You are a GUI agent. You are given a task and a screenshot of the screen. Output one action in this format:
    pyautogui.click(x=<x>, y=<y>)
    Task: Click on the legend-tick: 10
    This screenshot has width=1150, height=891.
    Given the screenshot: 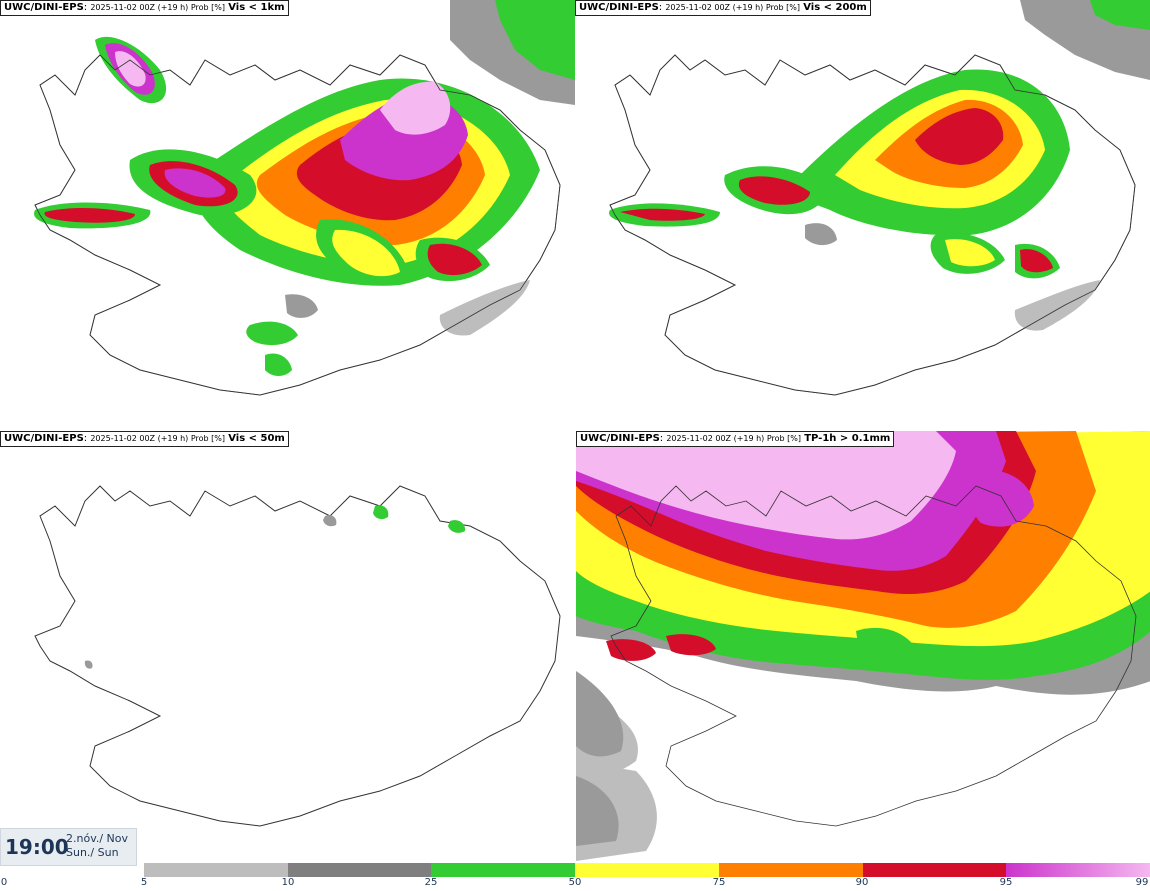 What is the action you would take?
    pyautogui.click(x=288, y=882)
    